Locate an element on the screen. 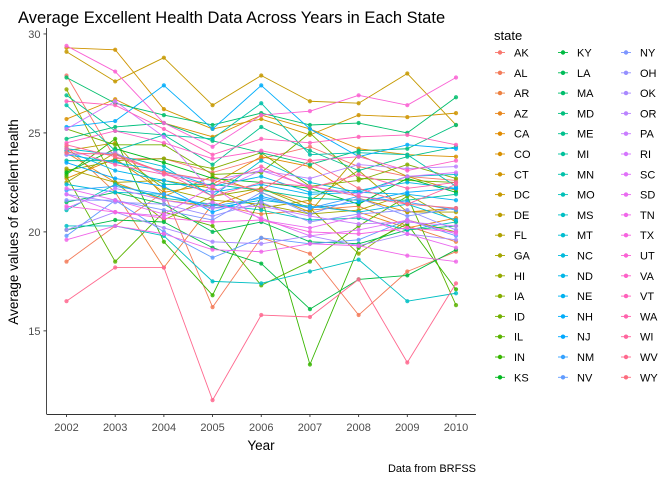 The width and height of the screenshot is (672, 480). data-point-oh is located at coordinates (407, 210).